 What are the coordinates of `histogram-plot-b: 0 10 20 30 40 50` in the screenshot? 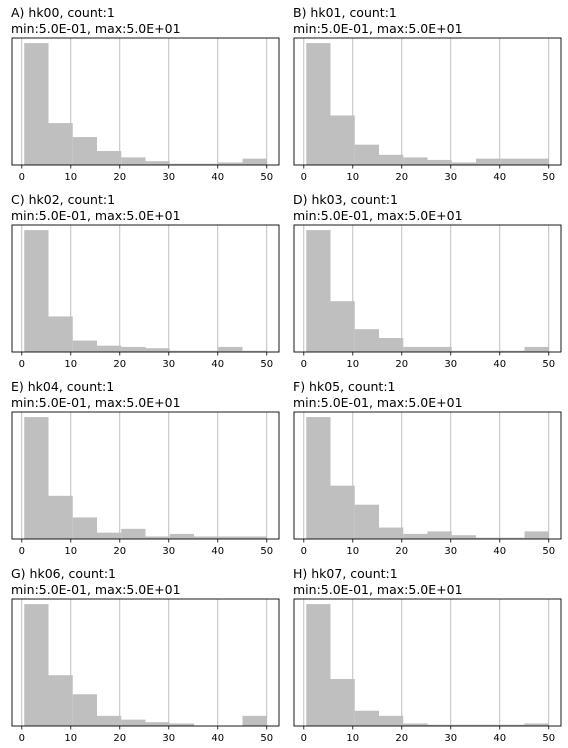 It's located at (427, 110).